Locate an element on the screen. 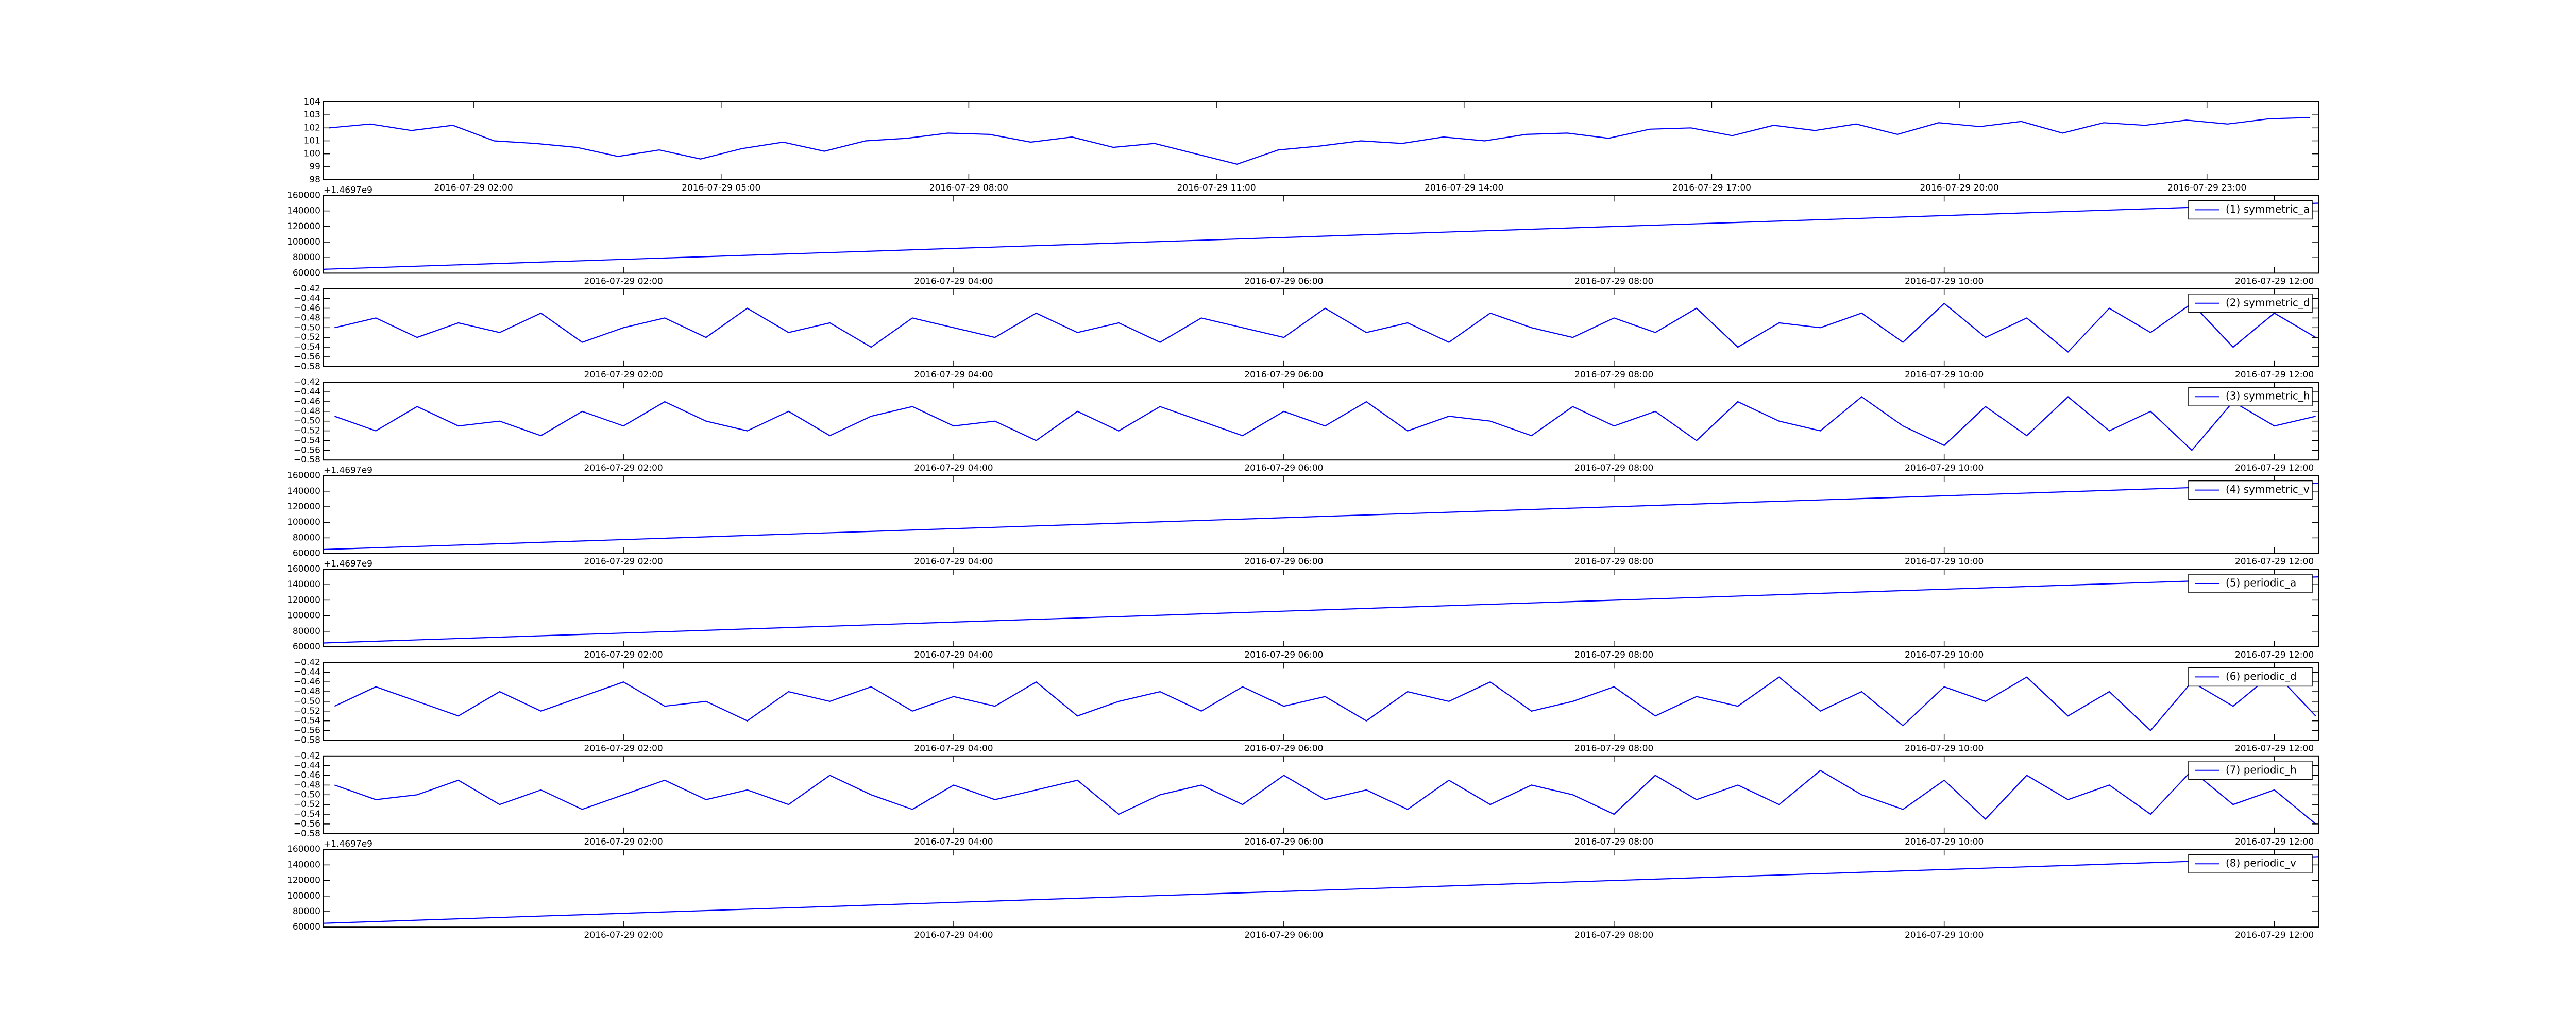 Image resolution: width=2576 pixels, height=1030 pixels. x-tick-label: 2016-07-29 17:00 is located at coordinates (1711, 188).